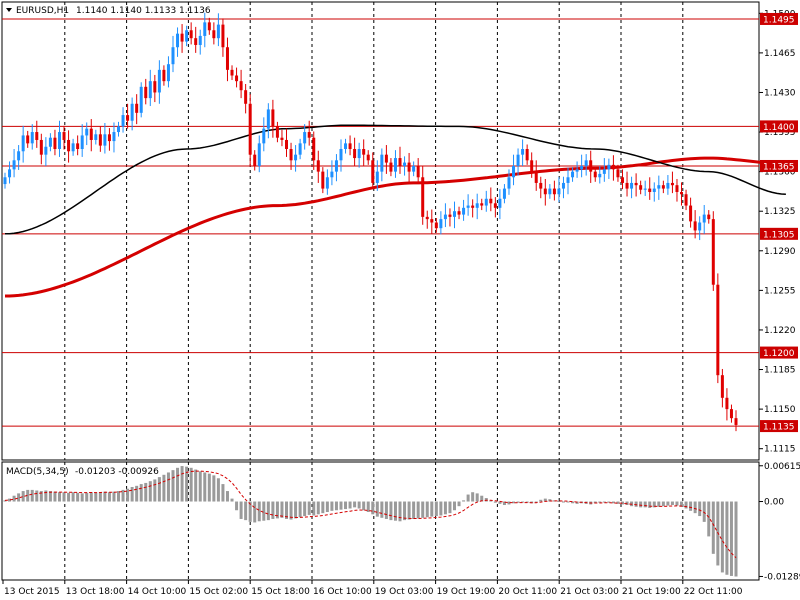  I want to click on time-label: 19 Oct 19:00, so click(466, 592).